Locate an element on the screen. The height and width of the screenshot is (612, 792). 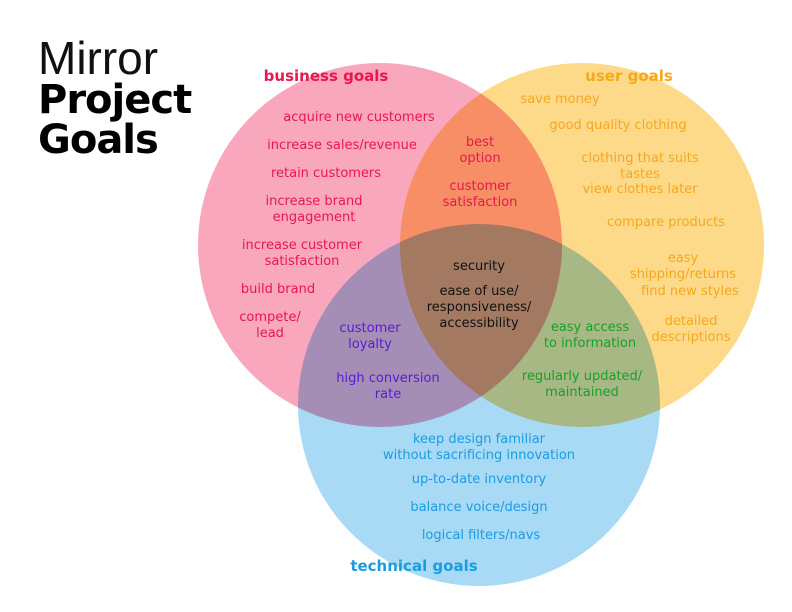
business-item: acquire new customers is located at coordinates (359, 117).